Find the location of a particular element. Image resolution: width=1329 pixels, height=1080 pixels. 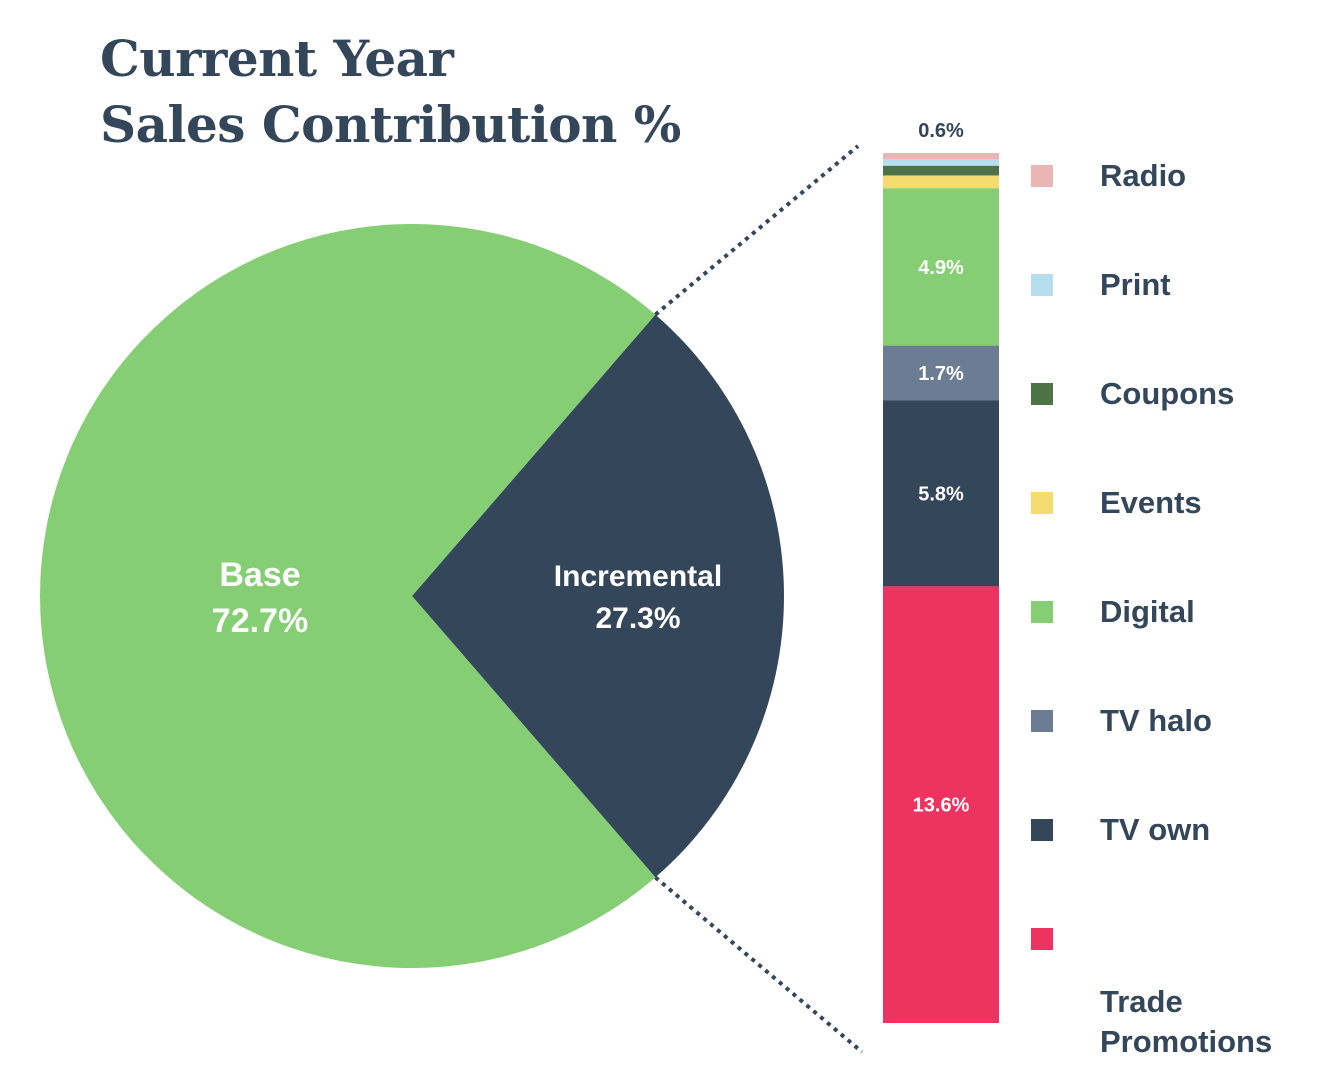

bar-segment-events is located at coordinates (941, 182).